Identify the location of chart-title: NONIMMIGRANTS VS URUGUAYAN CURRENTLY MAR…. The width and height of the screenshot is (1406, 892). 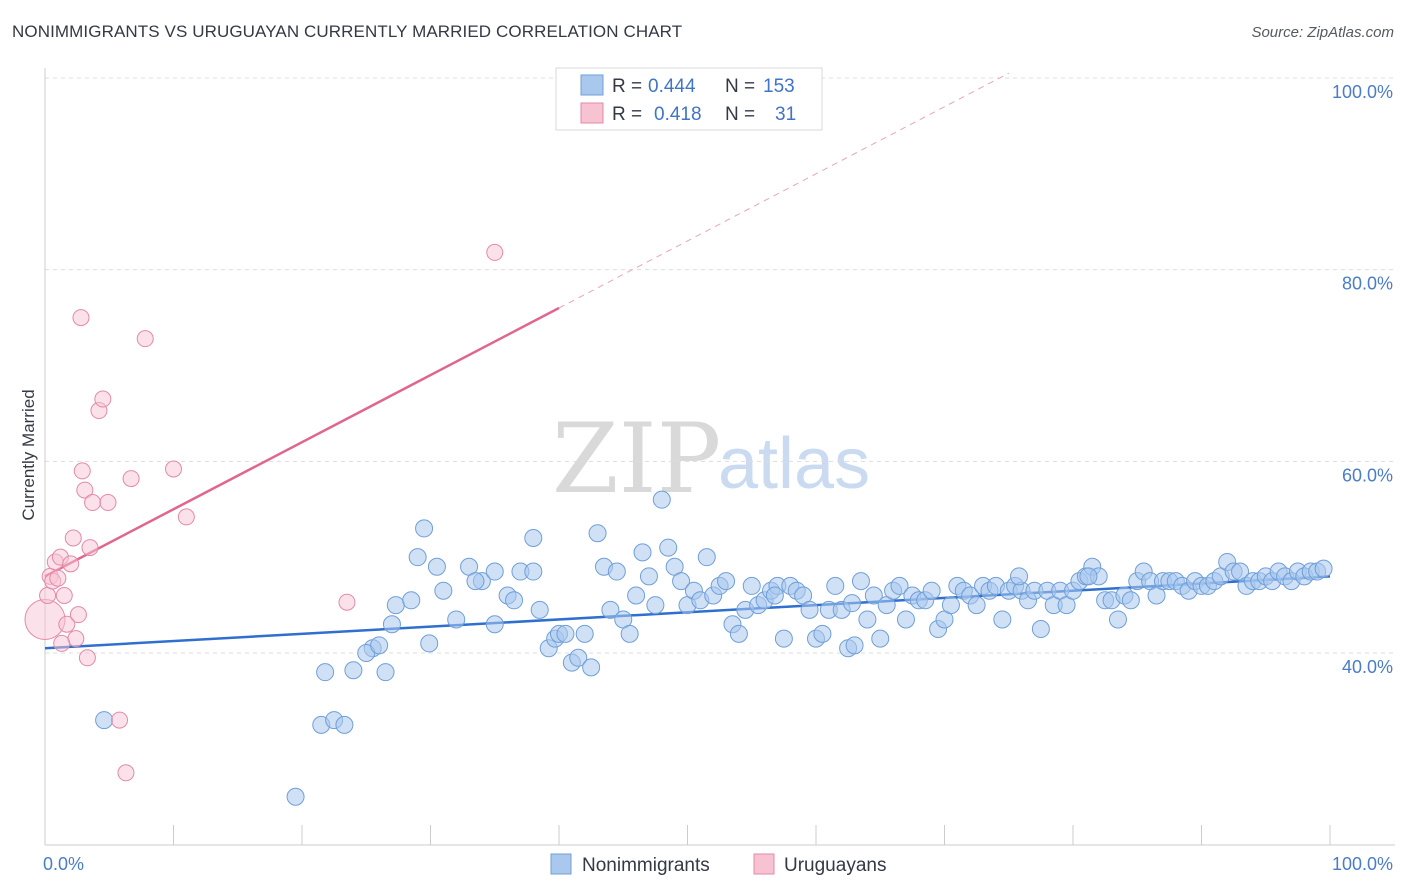
(347, 31).